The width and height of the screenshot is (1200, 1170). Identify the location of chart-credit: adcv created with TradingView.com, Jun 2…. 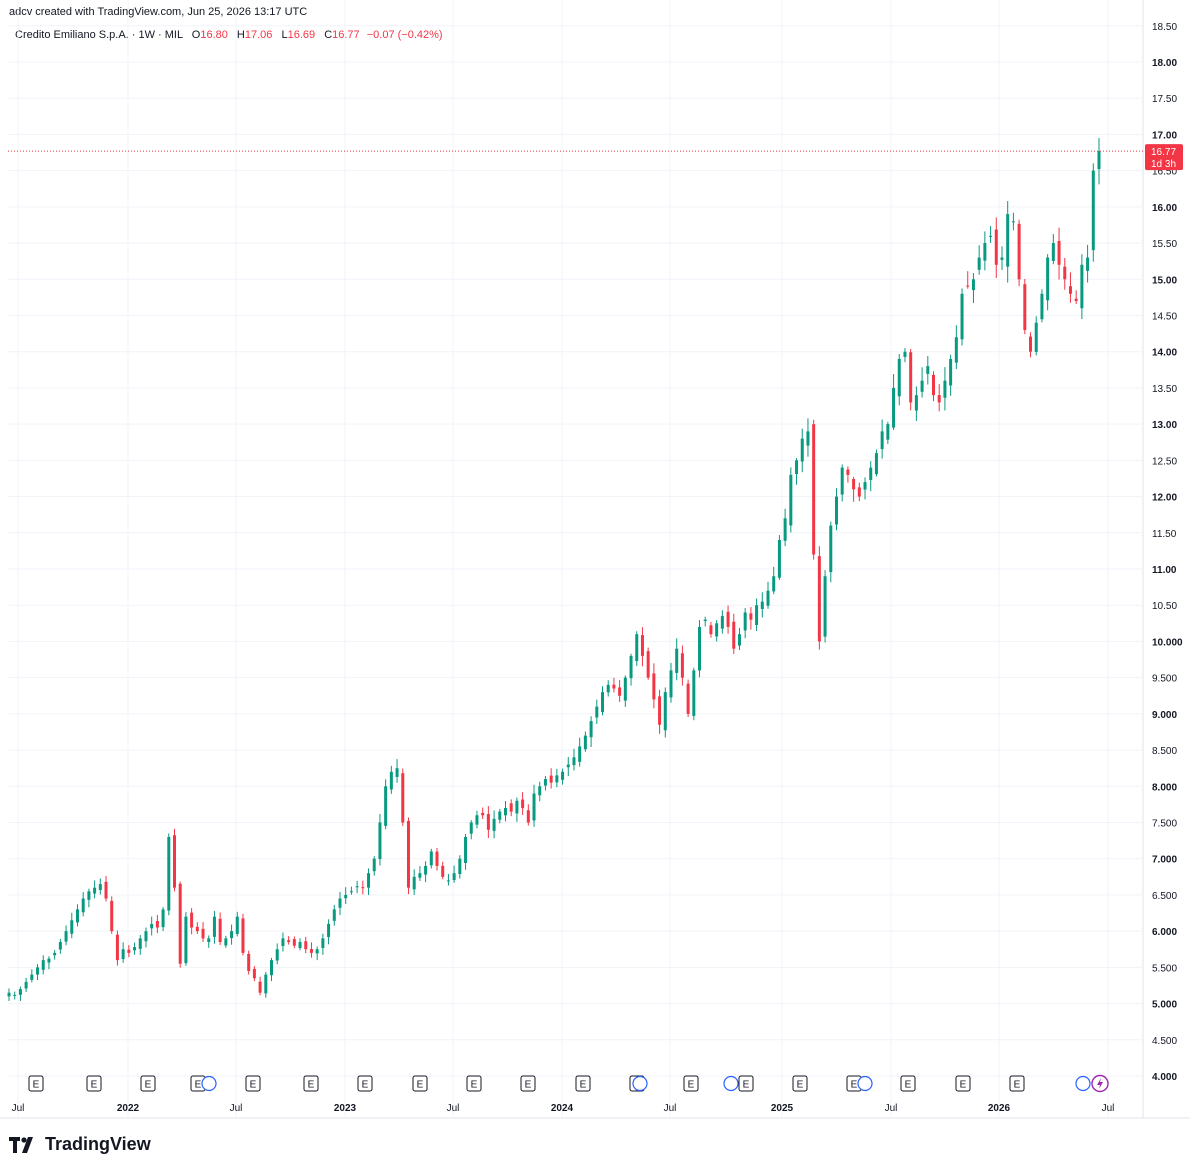
(158, 12).